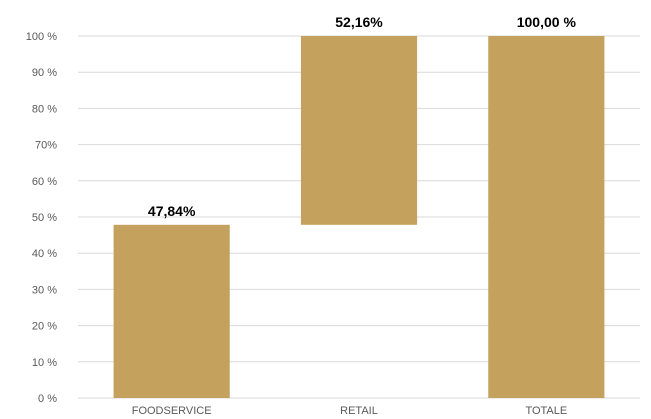 The image size is (651, 419). I want to click on y-tick-label: 10 %, so click(44, 363).